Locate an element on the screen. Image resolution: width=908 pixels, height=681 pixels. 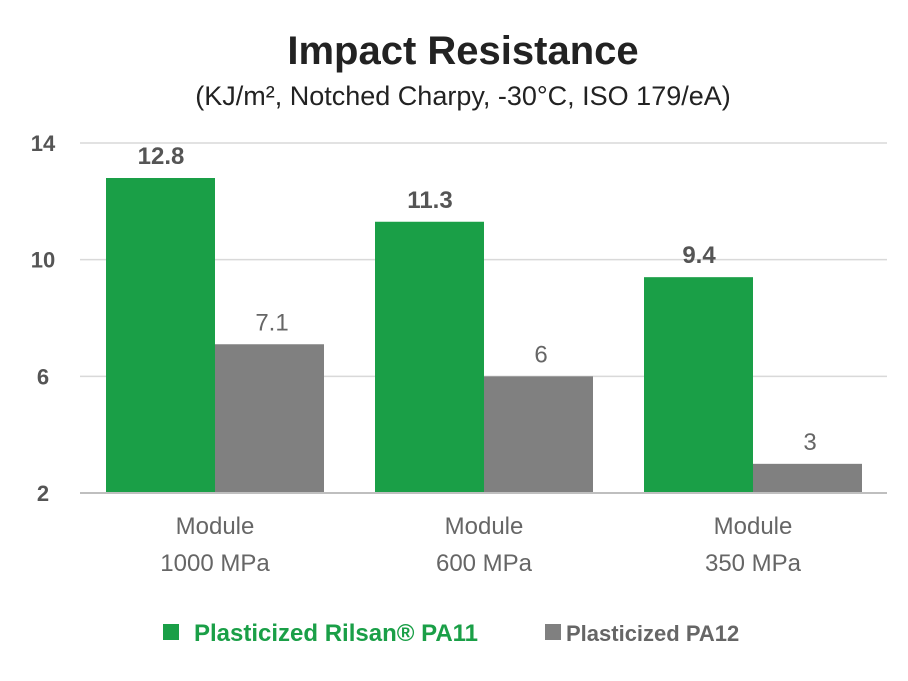
data-label: 3 is located at coordinates (809, 442).